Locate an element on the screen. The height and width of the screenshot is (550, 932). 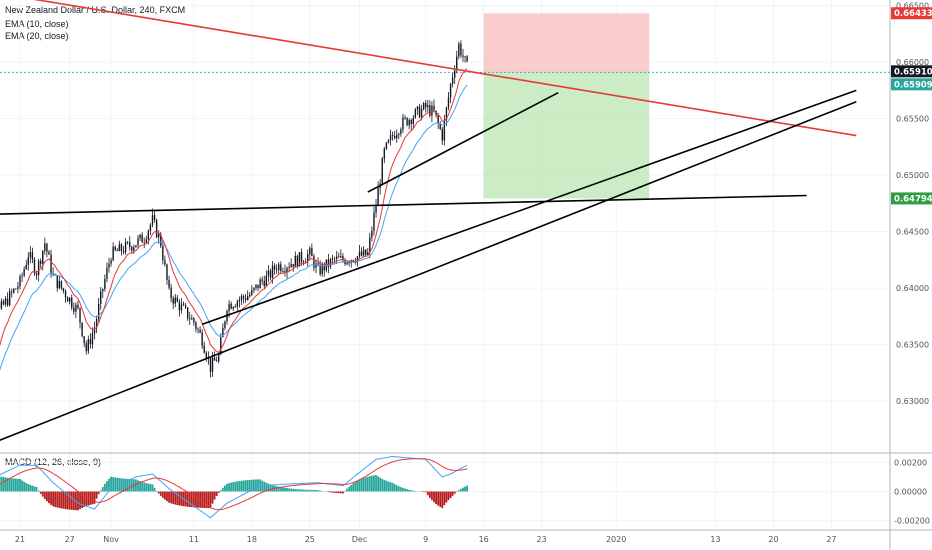
x-tick-label: 23 is located at coordinates (542, 539).